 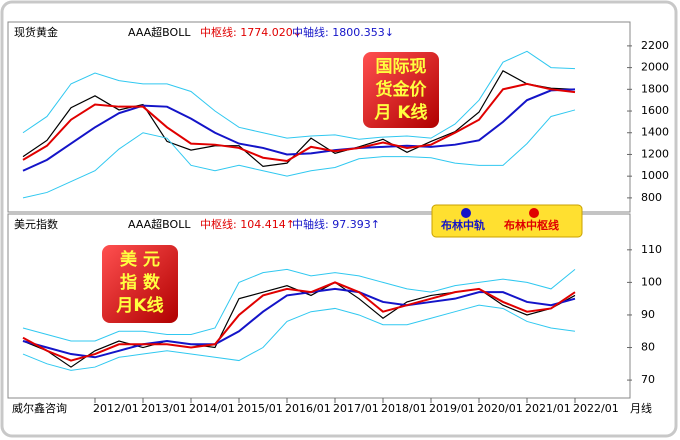 What do you see at coordinates (641, 408) in the screenshot?
I see `x-axis-label: 月线` at bounding box center [641, 408].